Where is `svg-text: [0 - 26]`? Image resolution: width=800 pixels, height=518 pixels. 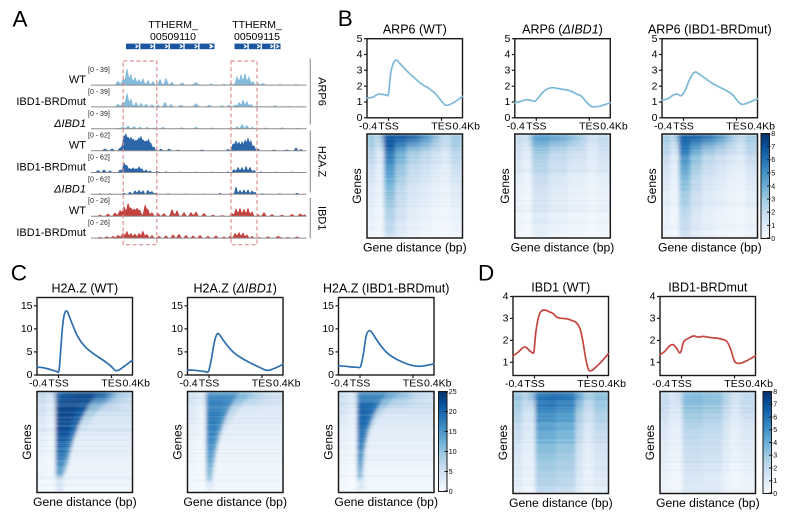
svg-text: [0 - 26] is located at coordinates (99, 201).